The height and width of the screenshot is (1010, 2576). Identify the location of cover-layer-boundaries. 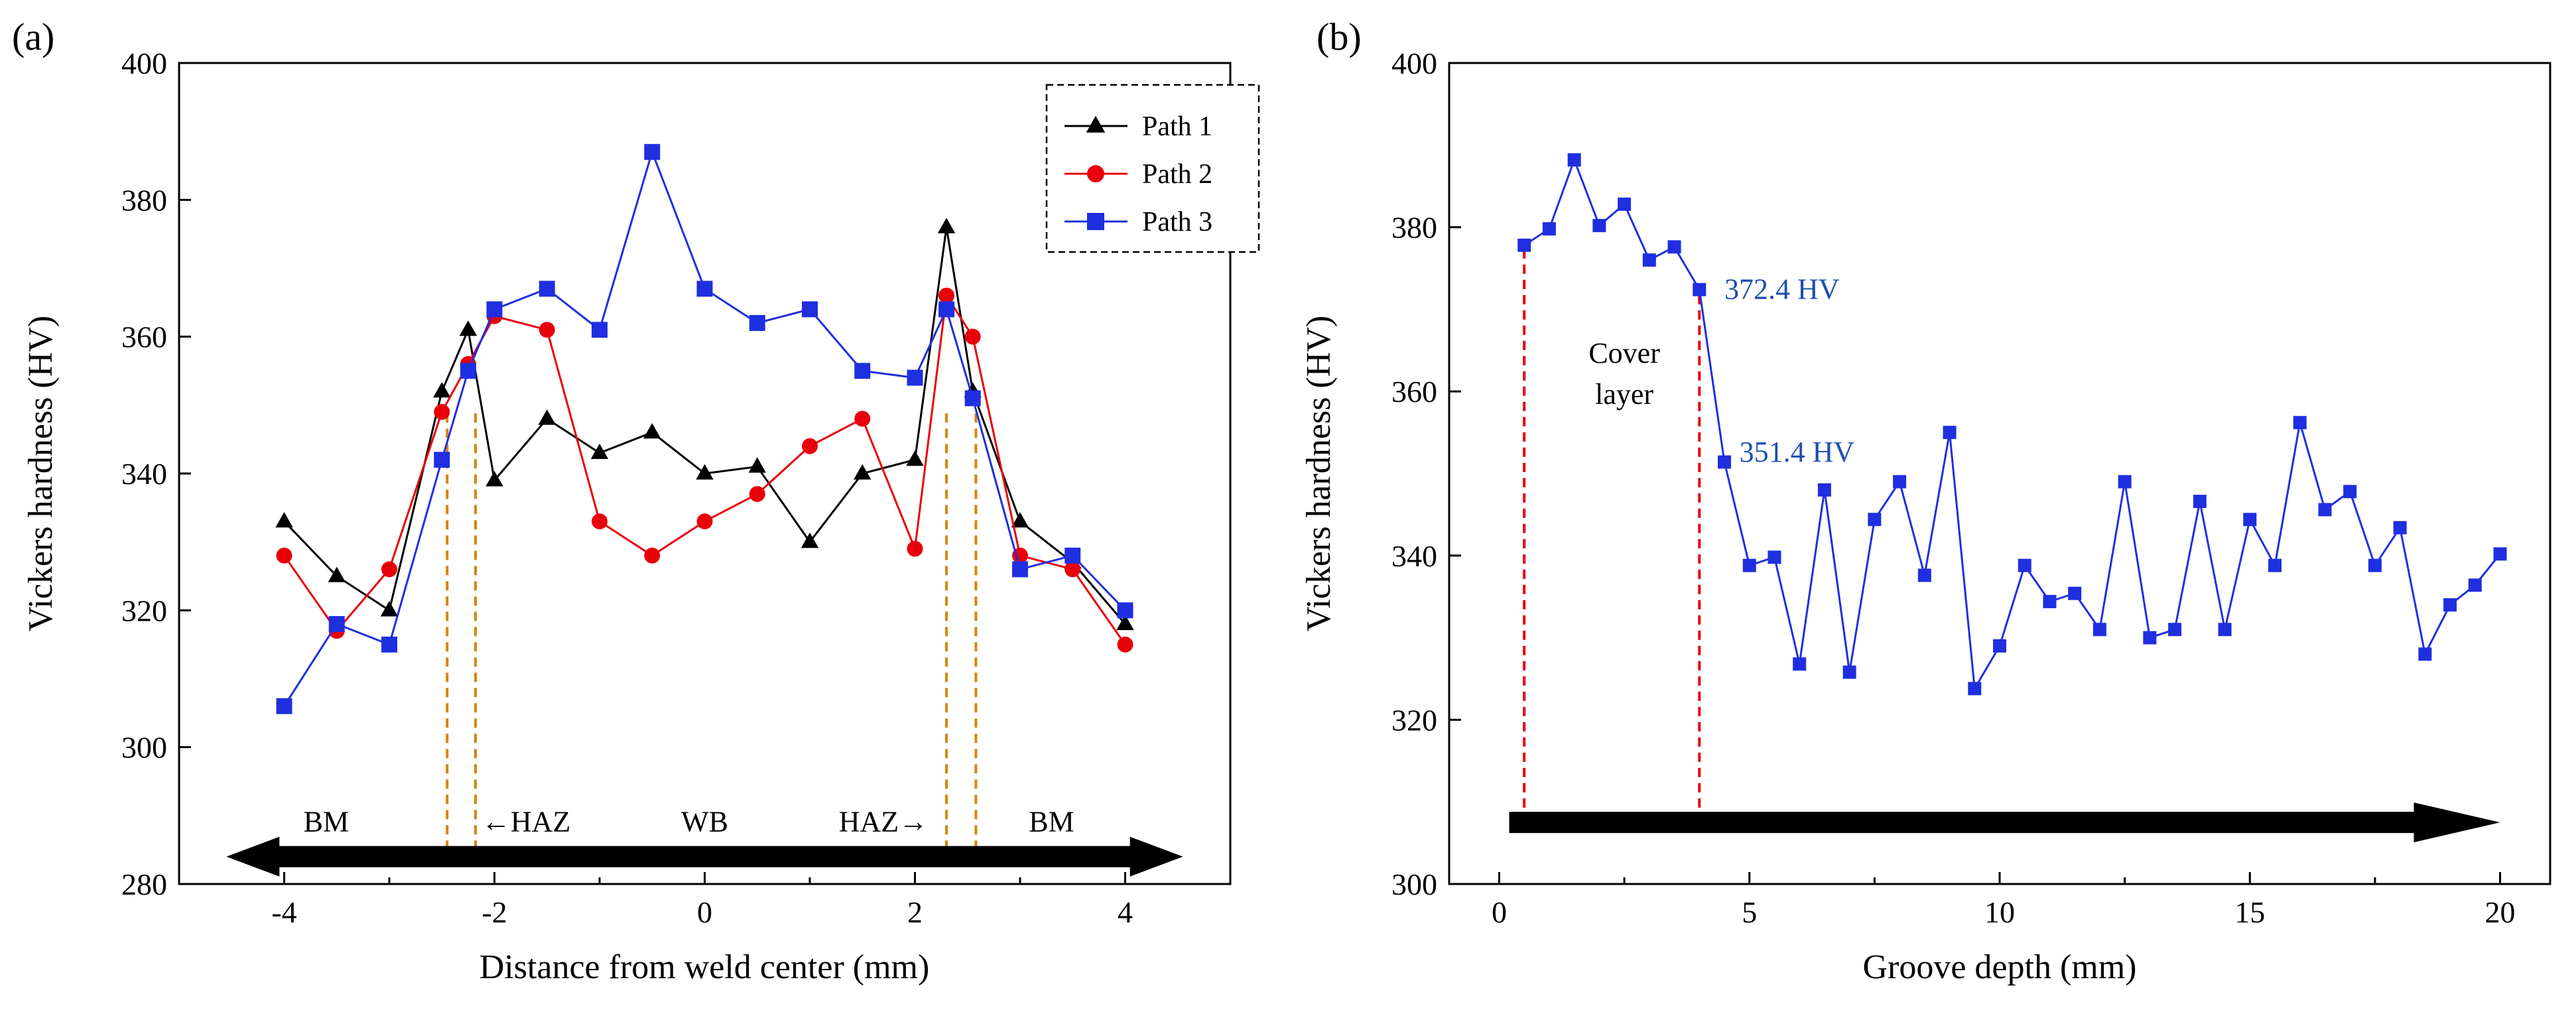
(1612, 526).